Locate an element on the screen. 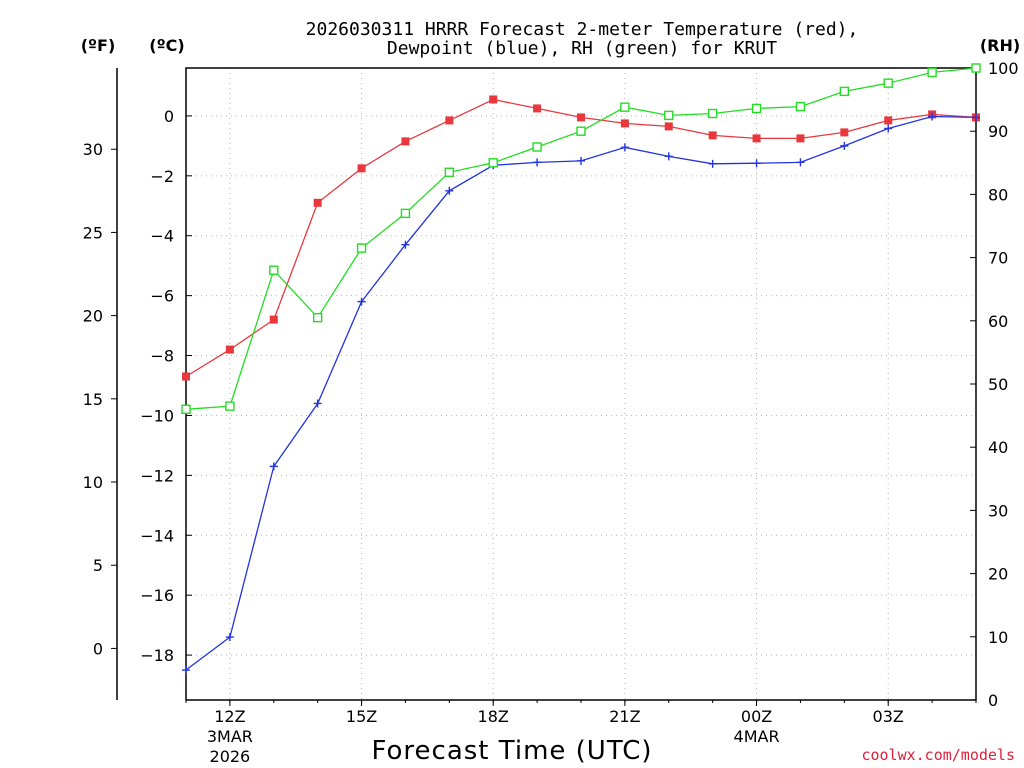  celsius-unit-label: (ºC) is located at coordinates (166, 45).